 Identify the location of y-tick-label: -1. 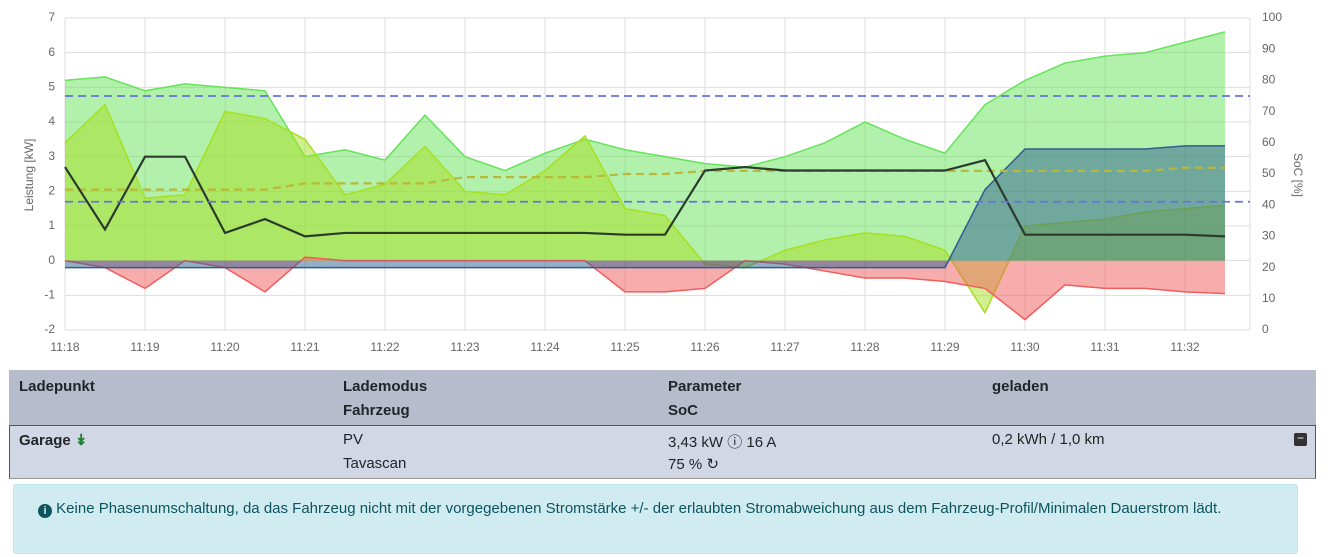
(49, 295).